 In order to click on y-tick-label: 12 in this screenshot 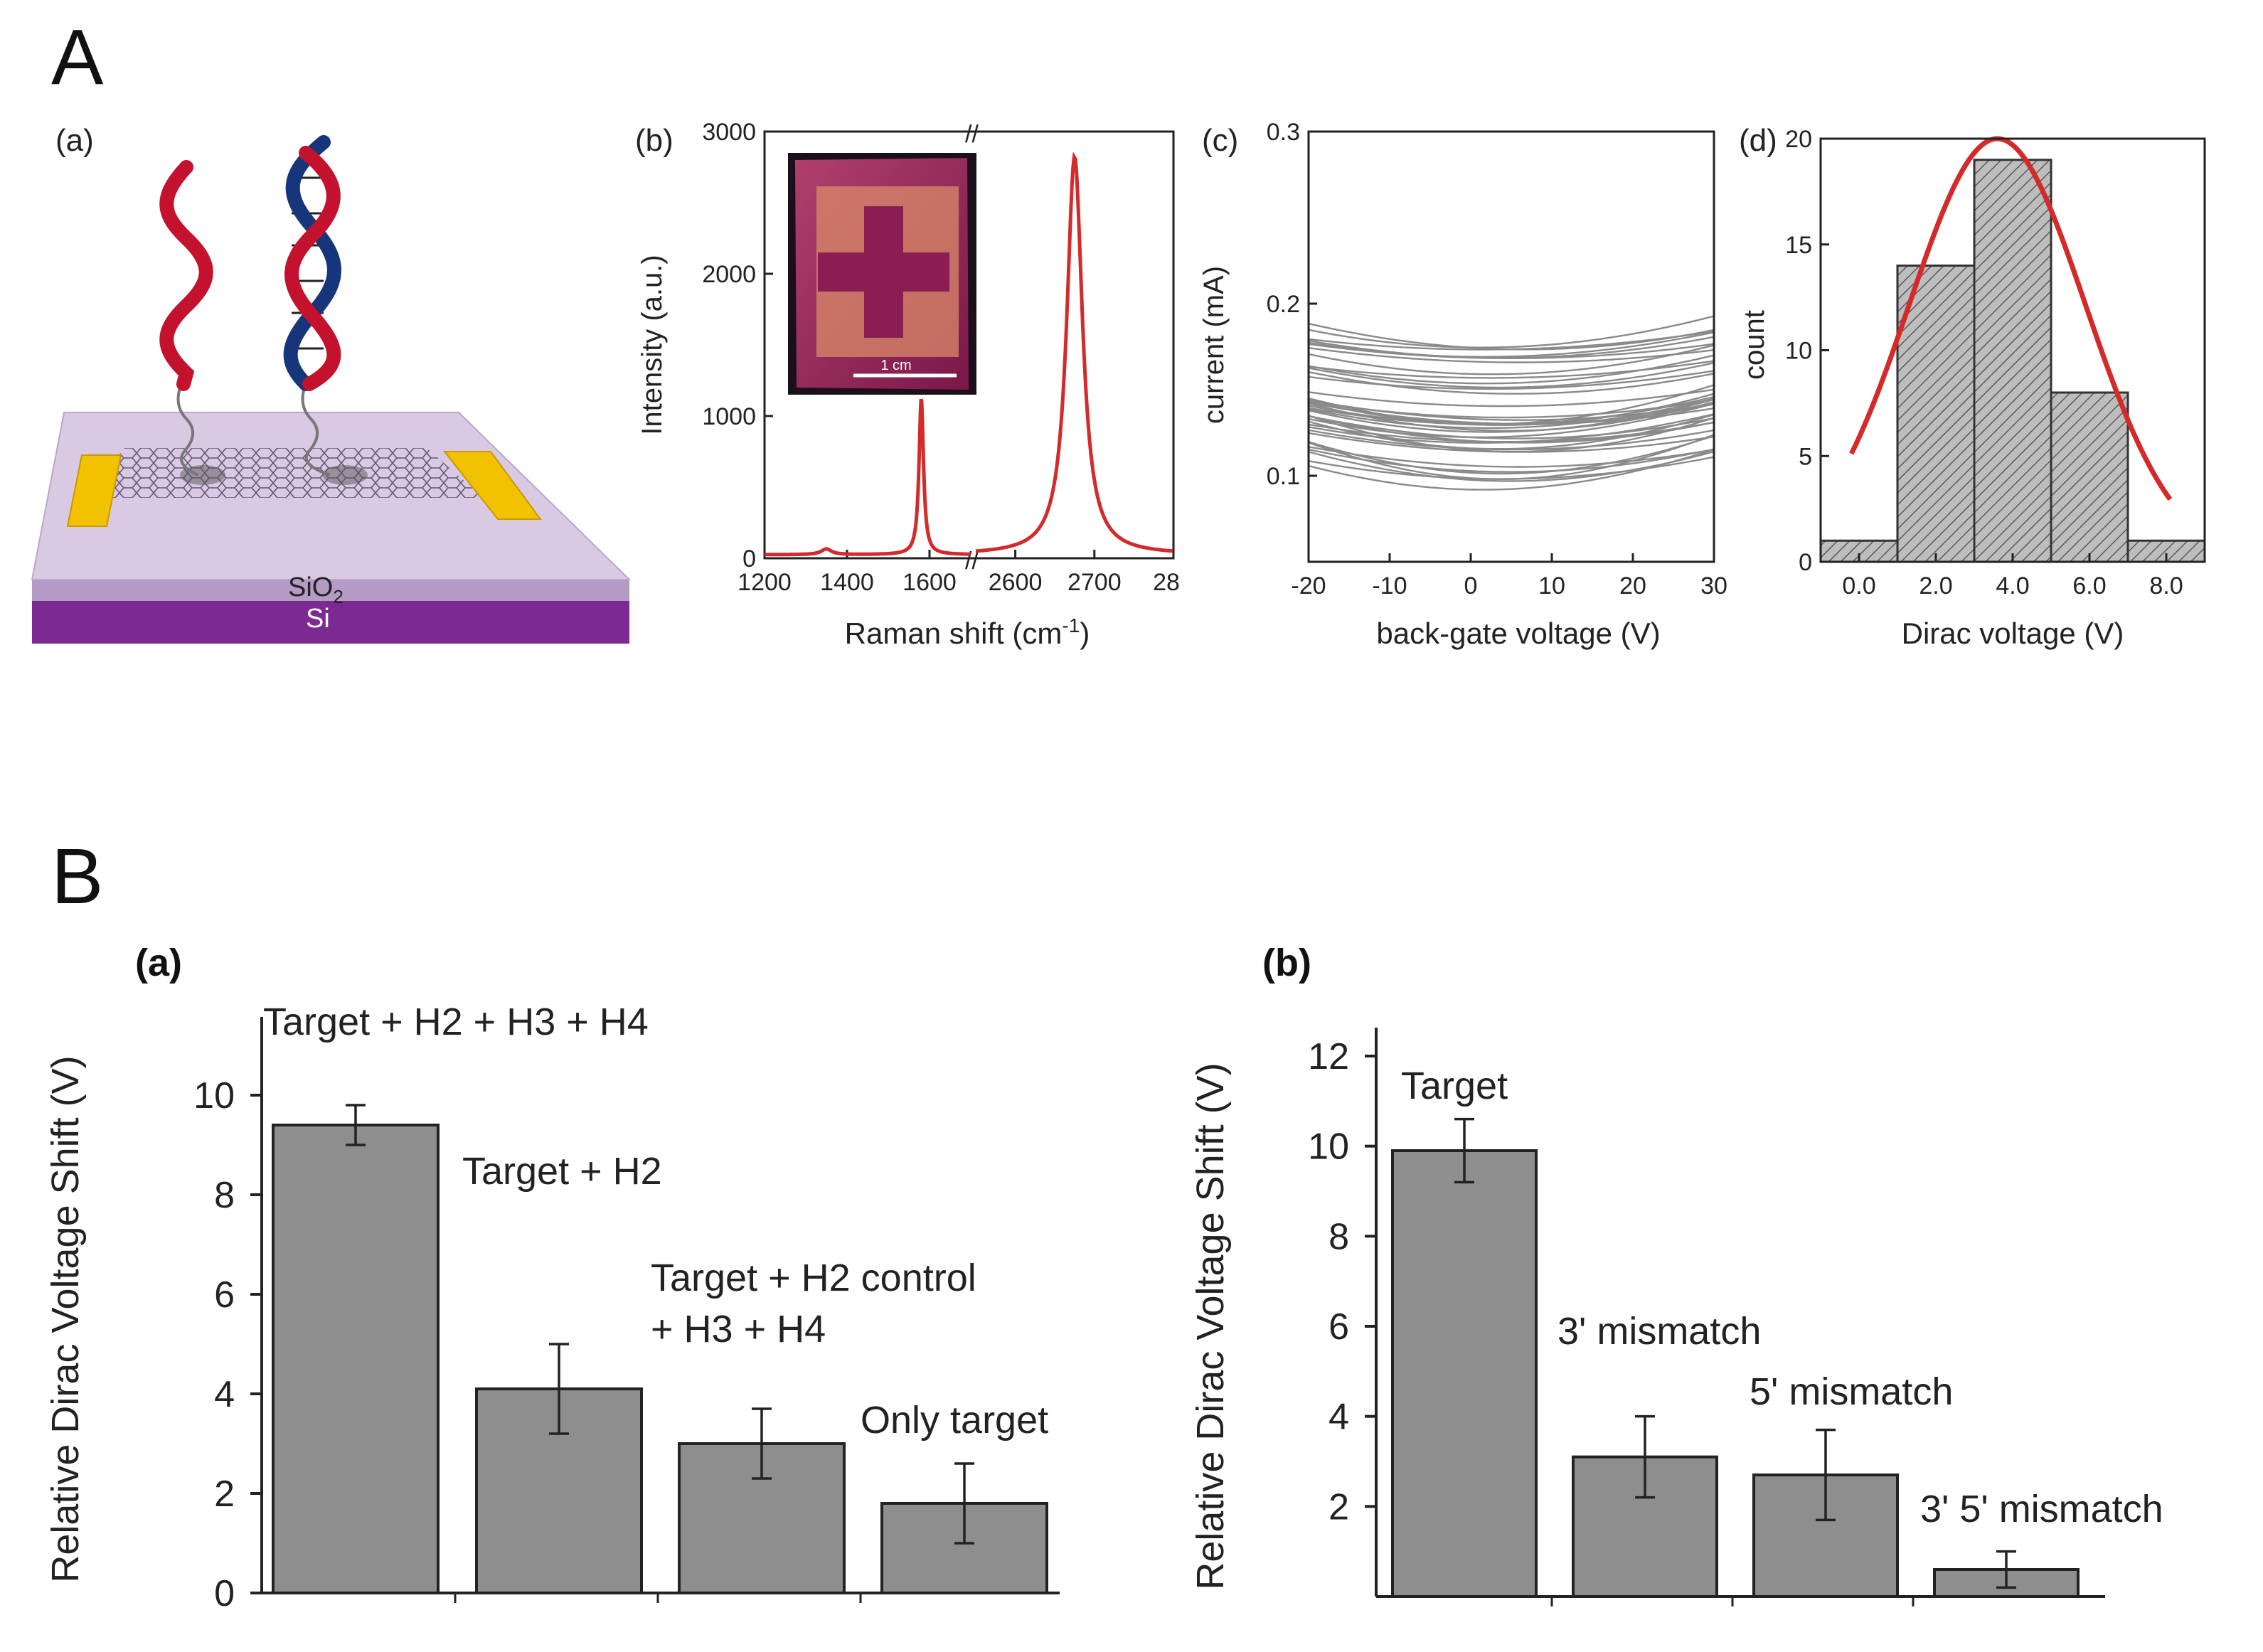, I will do `click(1328, 1056)`.